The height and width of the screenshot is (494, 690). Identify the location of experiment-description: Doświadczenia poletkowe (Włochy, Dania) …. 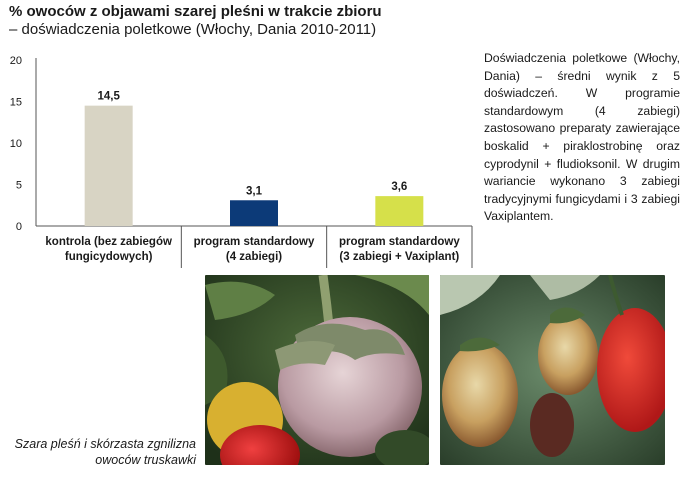
(582, 137).